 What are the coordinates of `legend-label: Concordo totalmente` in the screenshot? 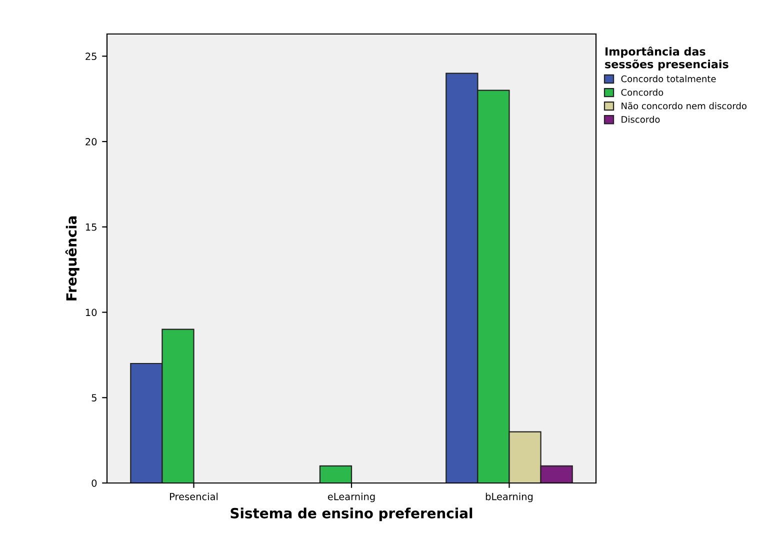 It's located at (668, 78).